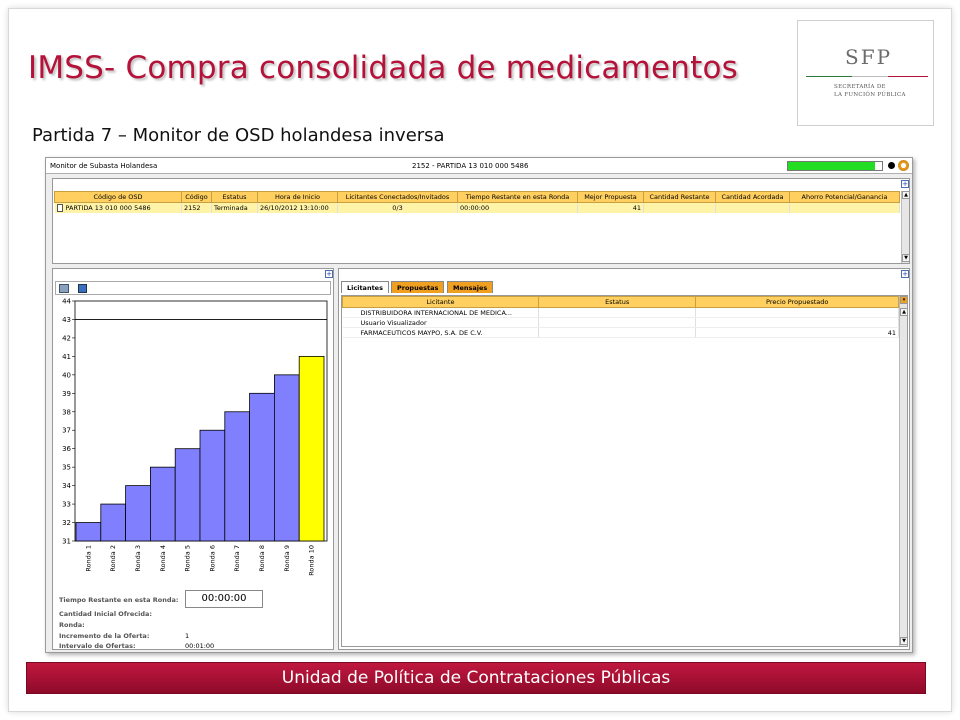  I want to click on logo-line-green, so click(829, 76).